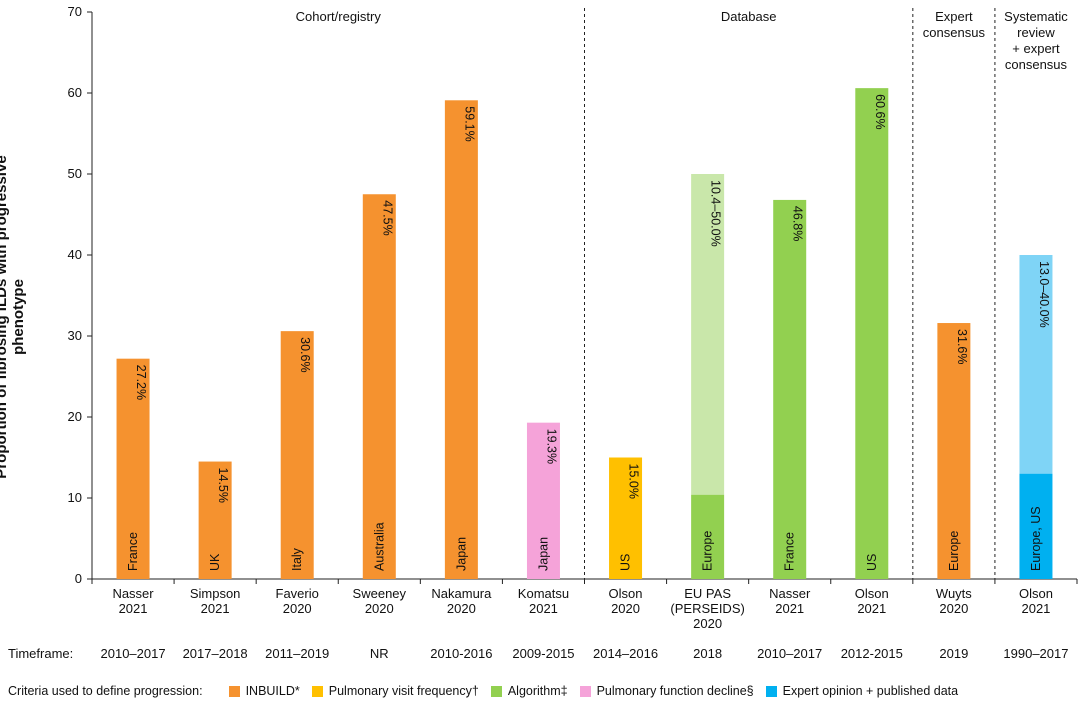 This screenshot has width=1084, height=712. I want to click on study-label: (PERSEIDS), so click(707, 608).